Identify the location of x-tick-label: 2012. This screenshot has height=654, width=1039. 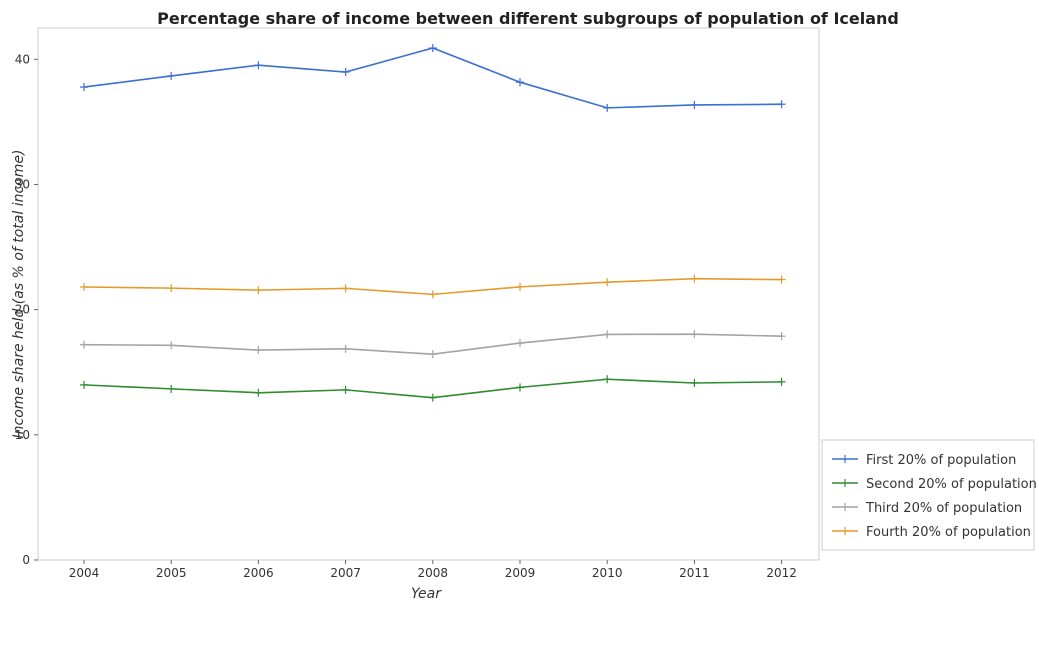
(781, 573).